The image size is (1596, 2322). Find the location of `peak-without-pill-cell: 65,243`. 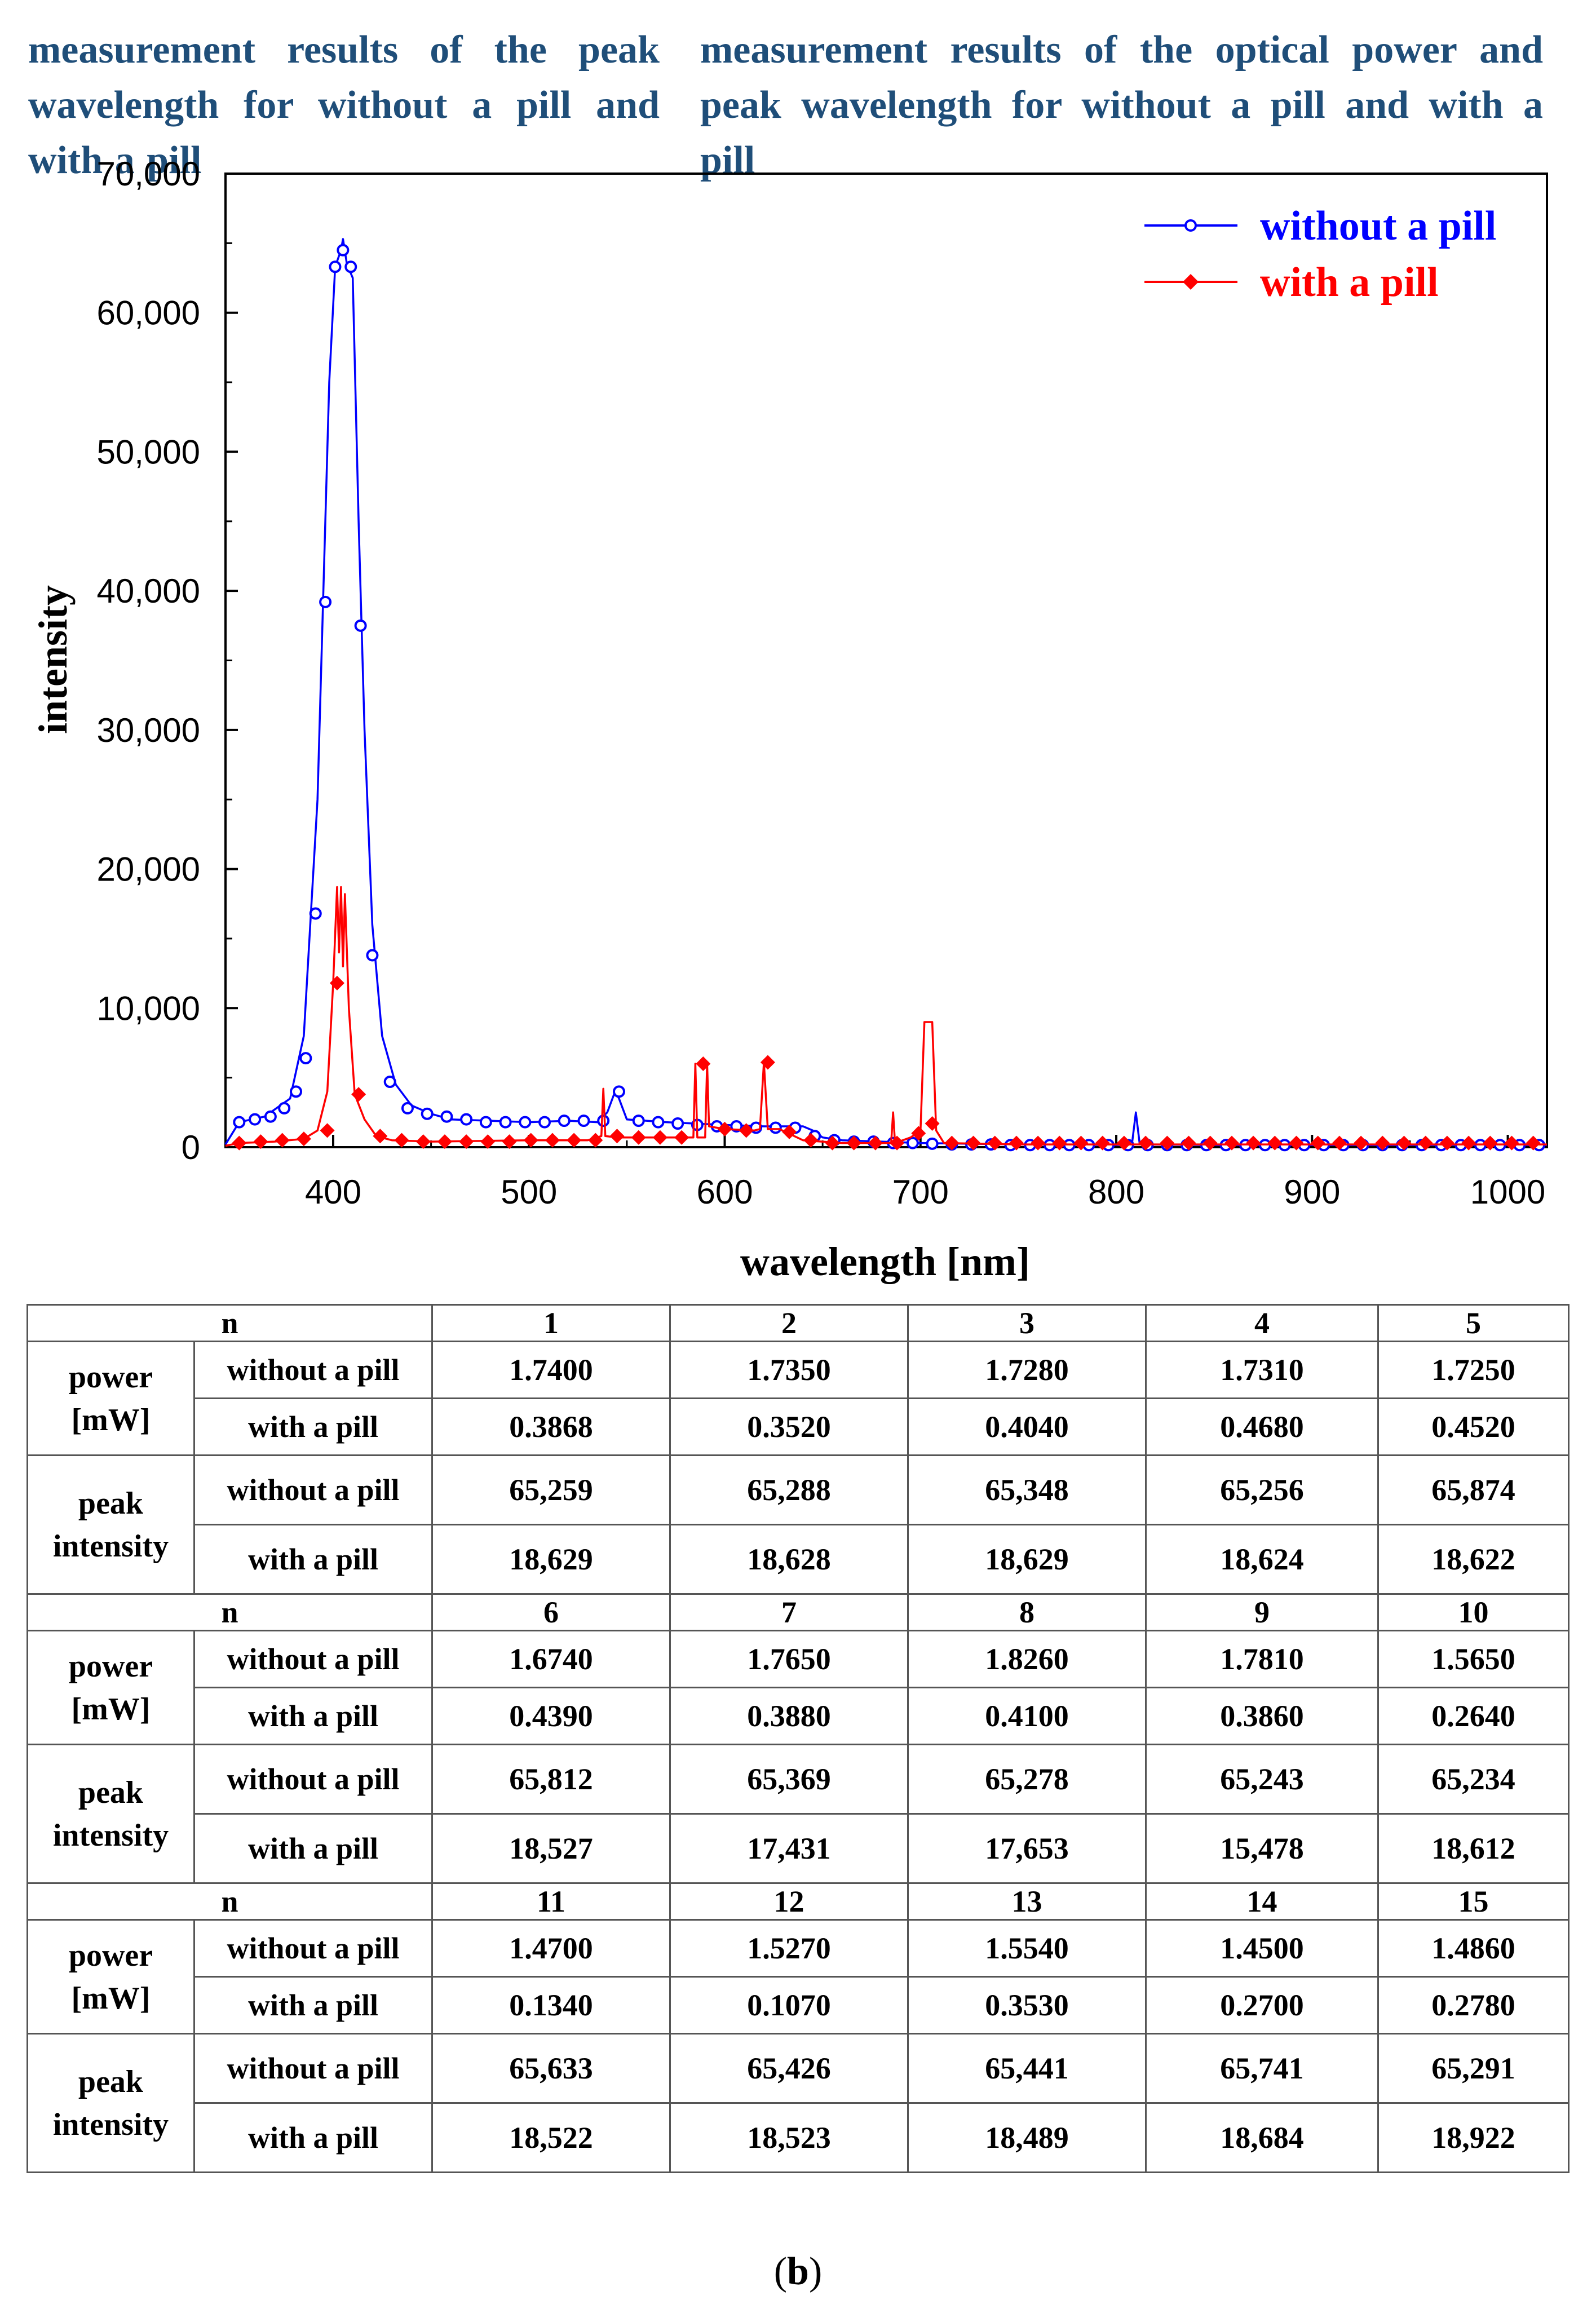

peak-without-pill-cell: 65,243 is located at coordinates (1262, 1779).